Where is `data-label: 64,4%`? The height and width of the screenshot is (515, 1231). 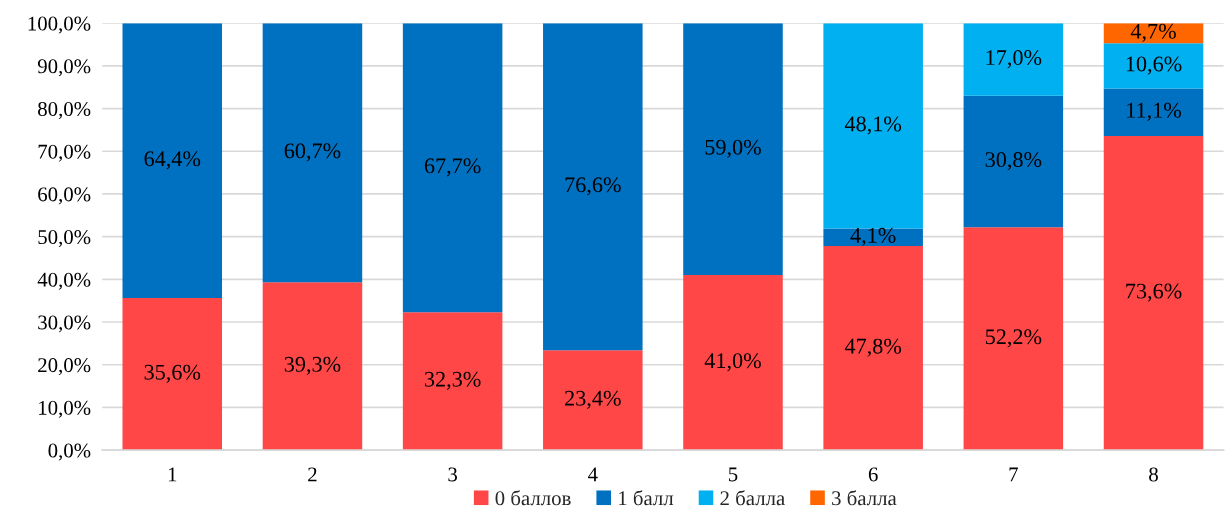 data-label: 64,4% is located at coordinates (172, 160).